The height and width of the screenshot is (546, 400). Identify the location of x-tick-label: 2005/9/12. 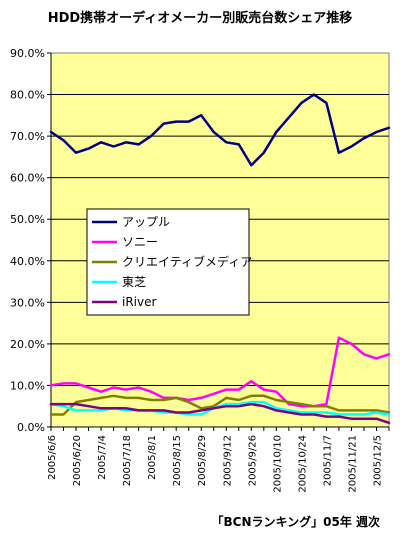
(227, 460).